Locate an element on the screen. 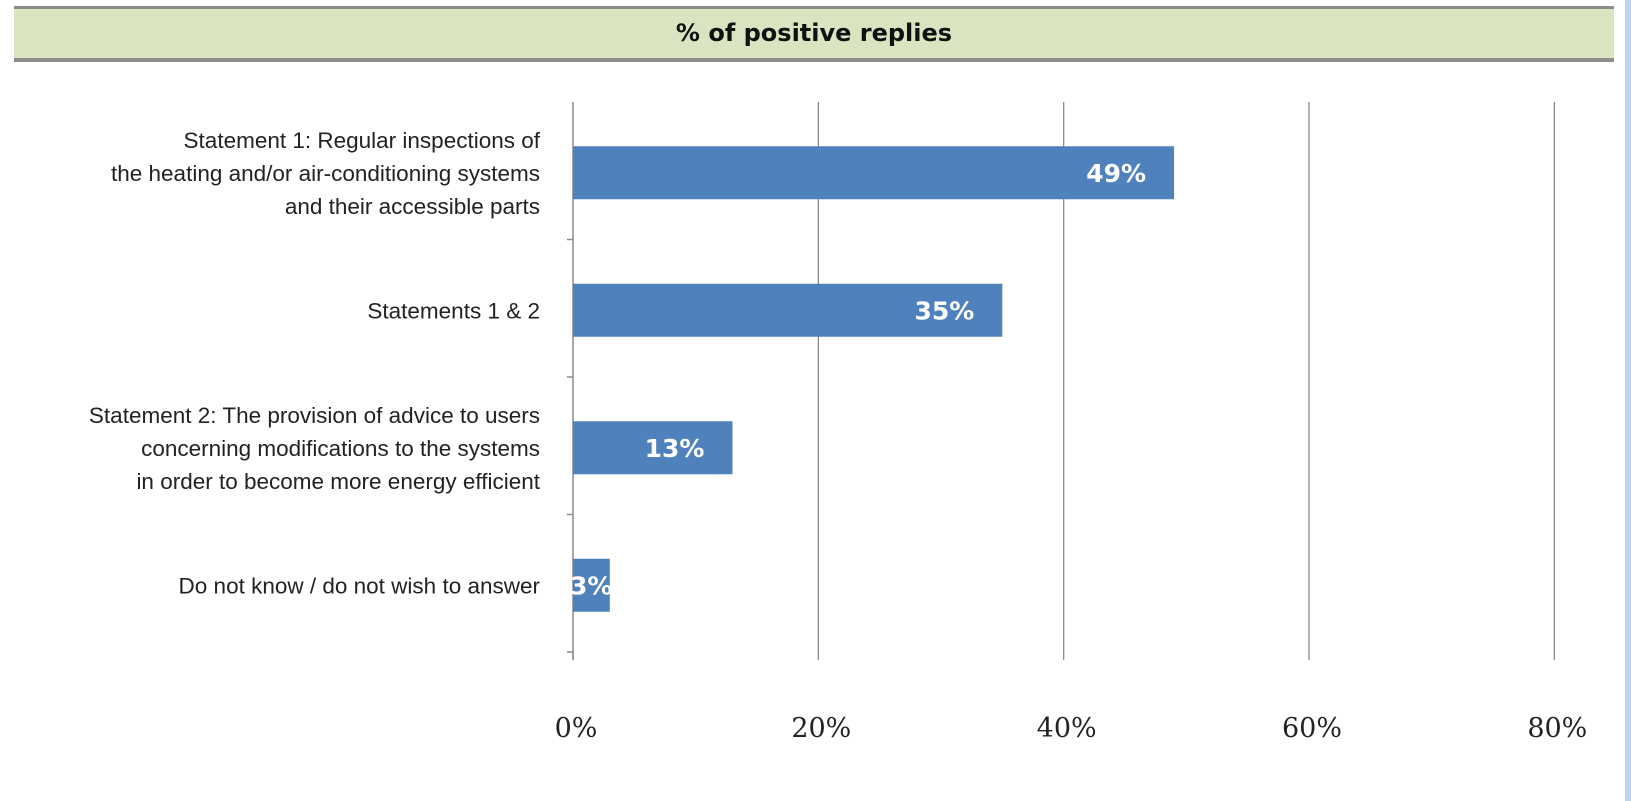 The height and width of the screenshot is (801, 1631). chart-title: % of positive replies is located at coordinates (814, 33).